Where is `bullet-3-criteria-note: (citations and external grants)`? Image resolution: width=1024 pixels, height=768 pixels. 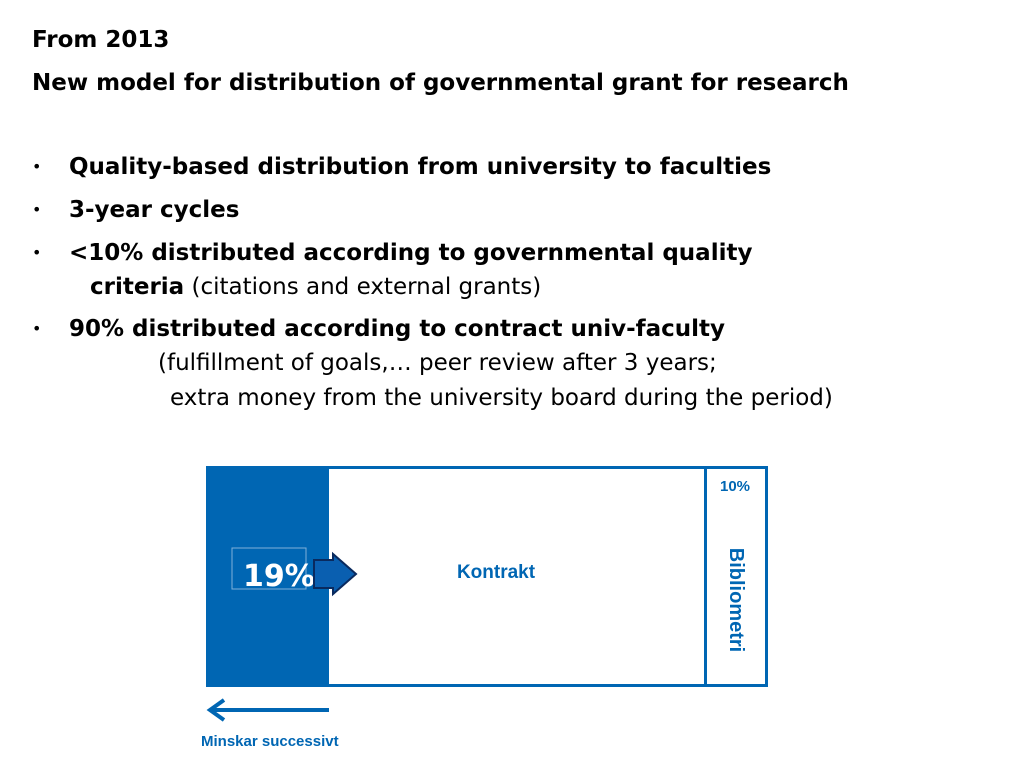
bullet-3-criteria-note: (citations and external grants) is located at coordinates (363, 287).